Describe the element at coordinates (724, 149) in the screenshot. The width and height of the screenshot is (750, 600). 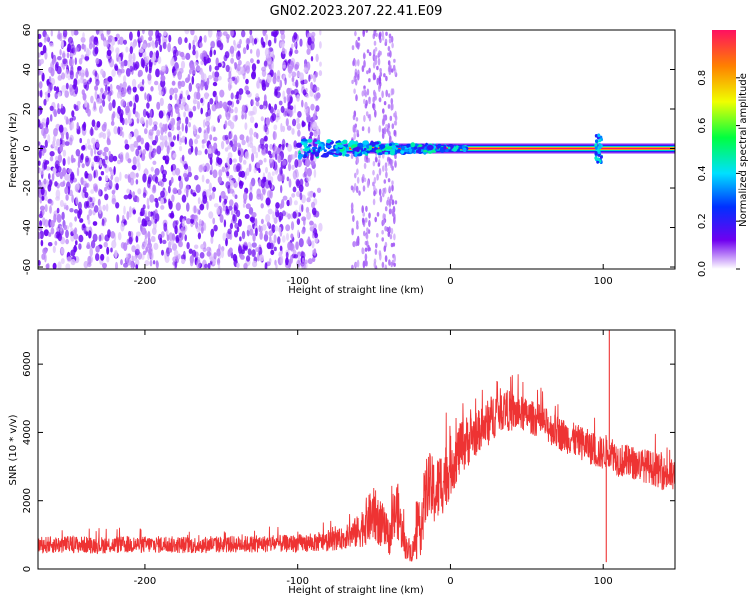
I see `colorbar-gradient` at that location.